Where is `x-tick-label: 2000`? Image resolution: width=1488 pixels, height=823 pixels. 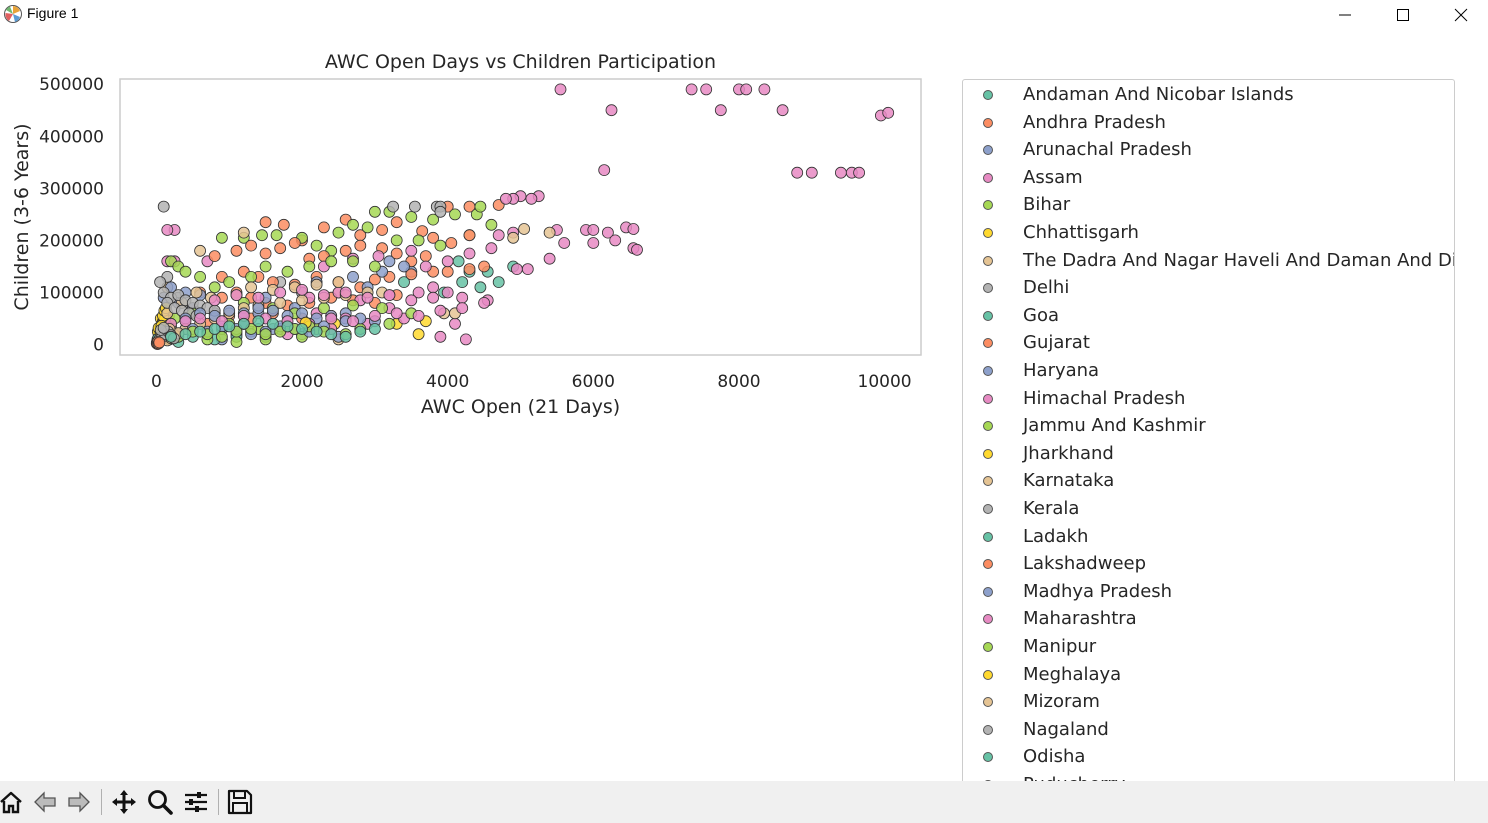 x-tick-label: 2000 is located at coordinates (301, 382).